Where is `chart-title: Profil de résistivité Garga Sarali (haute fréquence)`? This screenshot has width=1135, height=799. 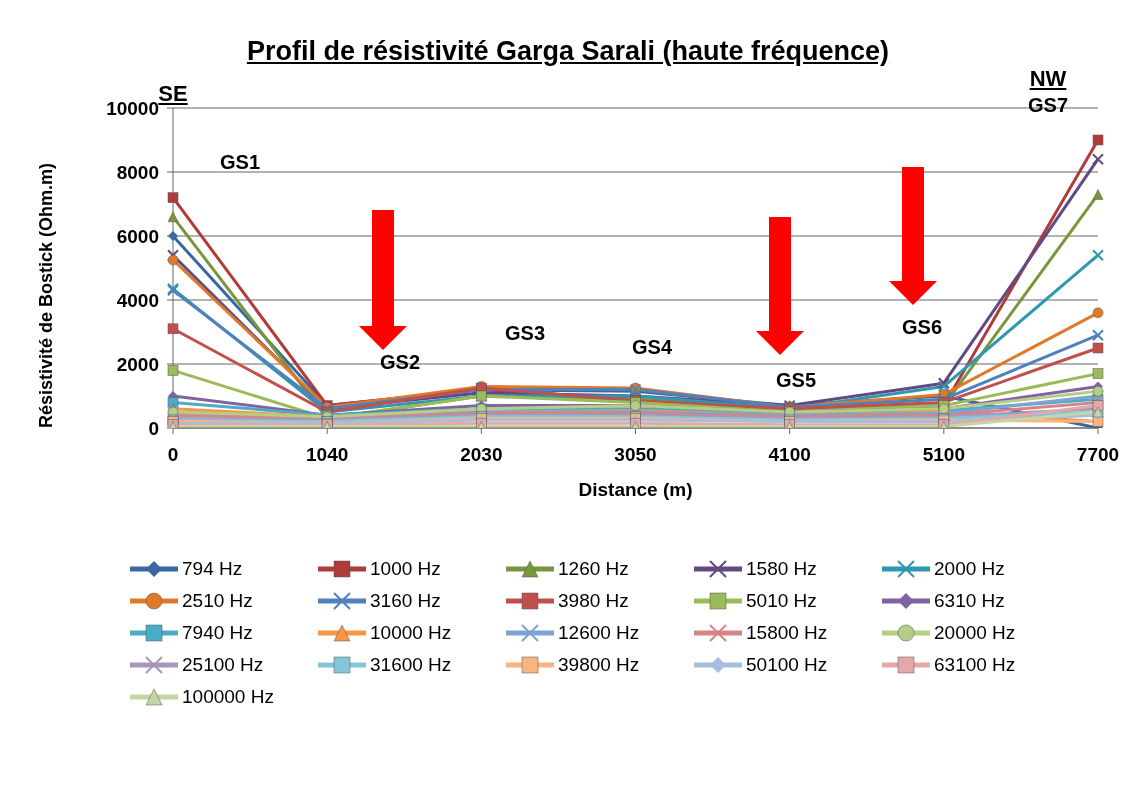
chart-title: Profil de résistivité Garga Sarali (haute fréquence) is located at coordinates (568, 51).